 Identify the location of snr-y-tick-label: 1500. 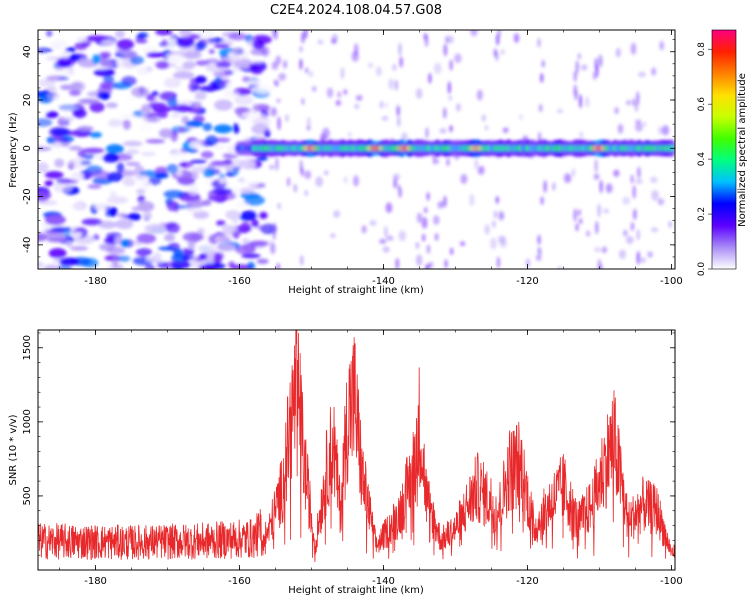
(27, 347).